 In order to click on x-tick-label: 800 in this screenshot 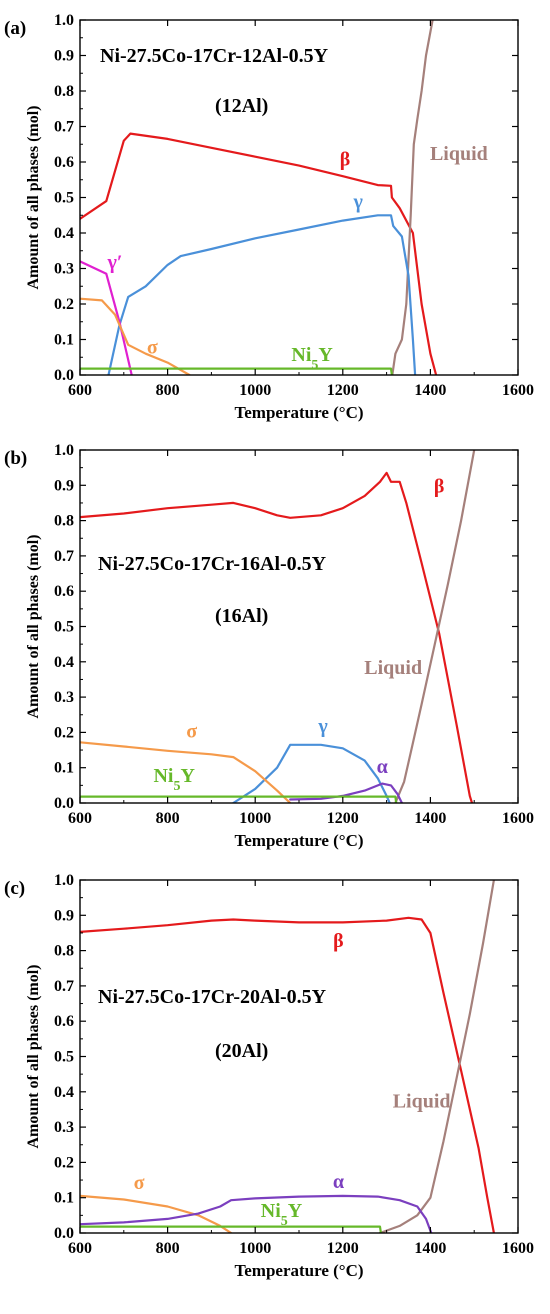, I will do `click(168, 390)`.